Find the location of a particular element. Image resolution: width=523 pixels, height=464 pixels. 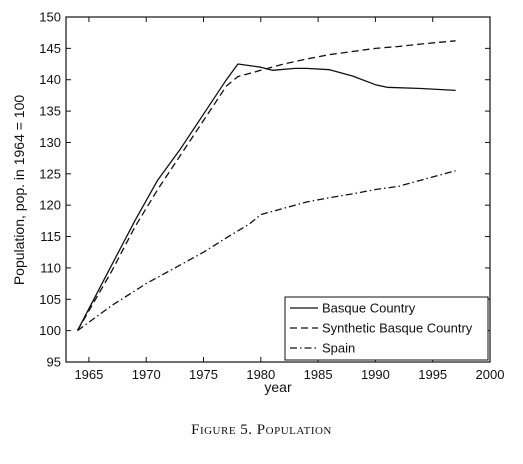

y-tick-label: 95 is located at coordinates (54, 362).